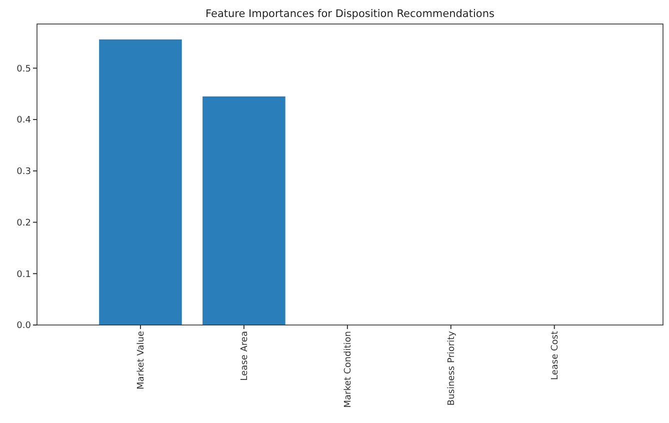  I want to click on y-tick-label: 0.2, so click(23, 223).